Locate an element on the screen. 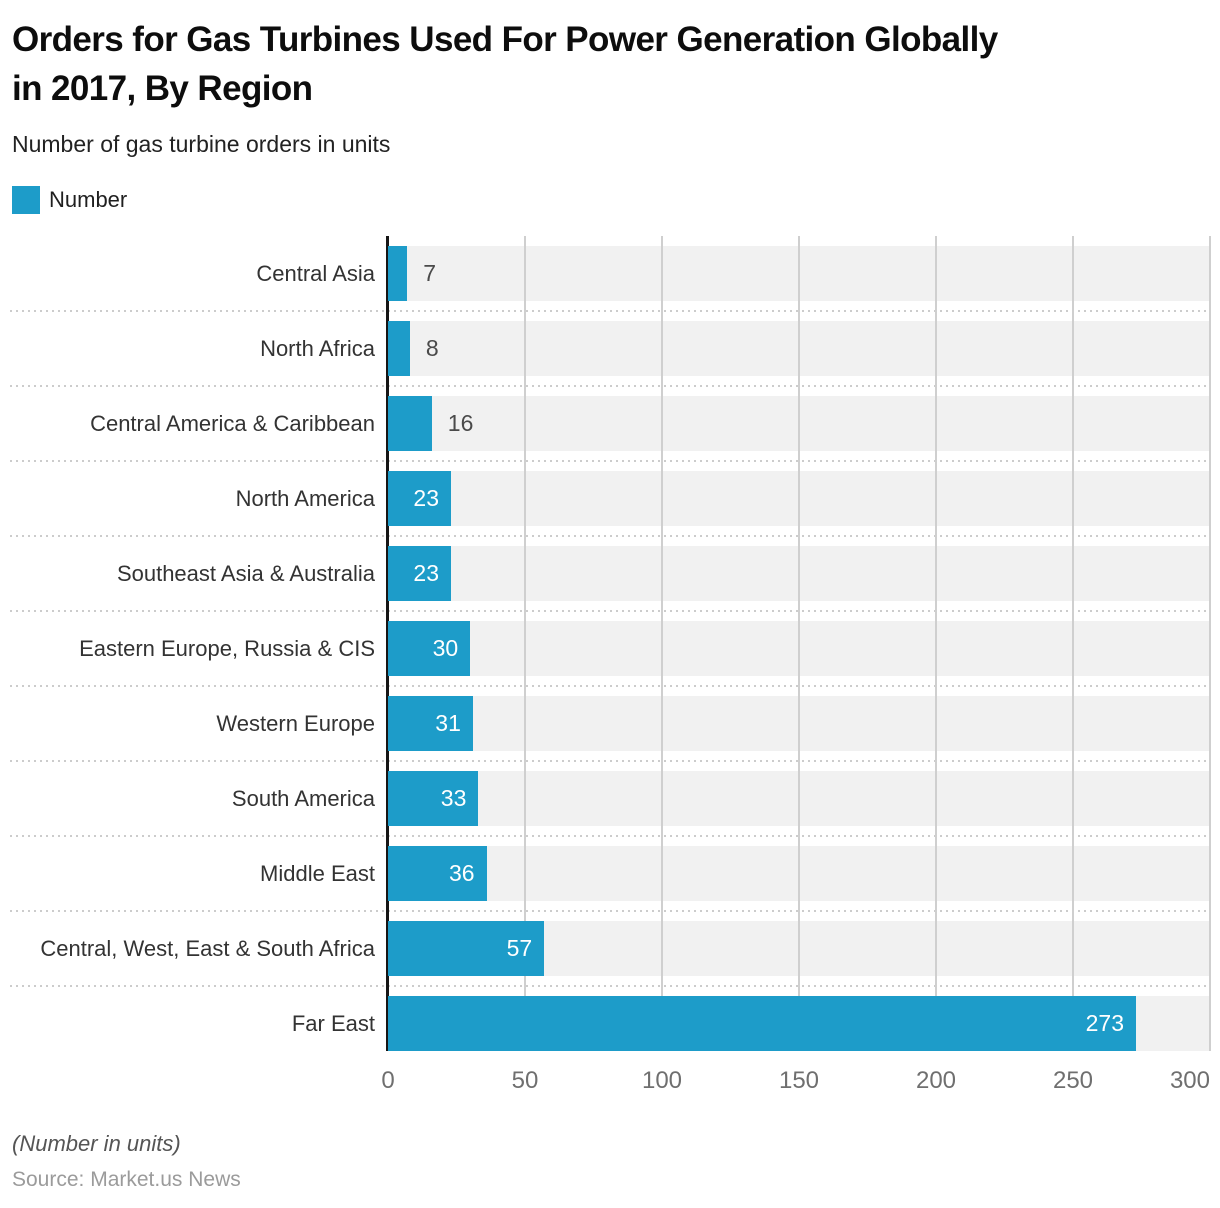 The height and width of the screenshot is (1208, 1220). bar-track: 273 is located at coordinates (799, 1023).